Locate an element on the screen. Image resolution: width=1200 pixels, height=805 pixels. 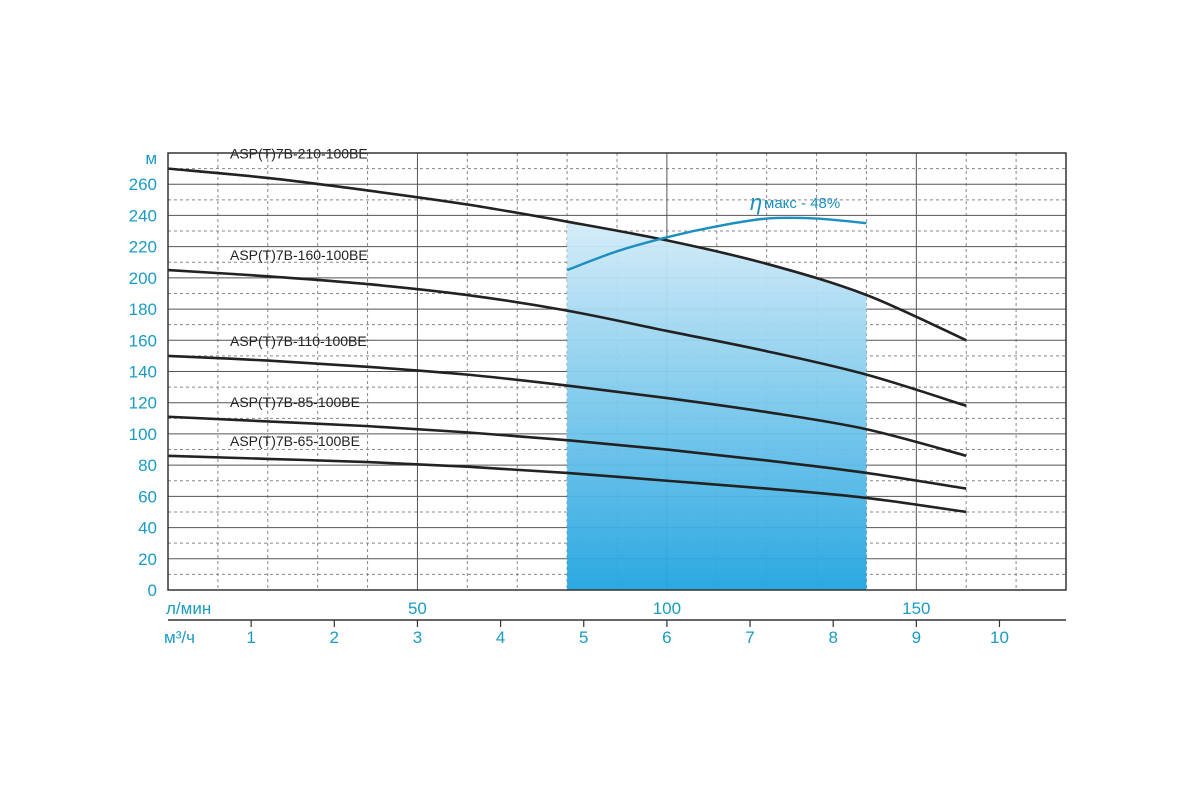
y-tick-label: 120 is located at coordinates (143, 403).